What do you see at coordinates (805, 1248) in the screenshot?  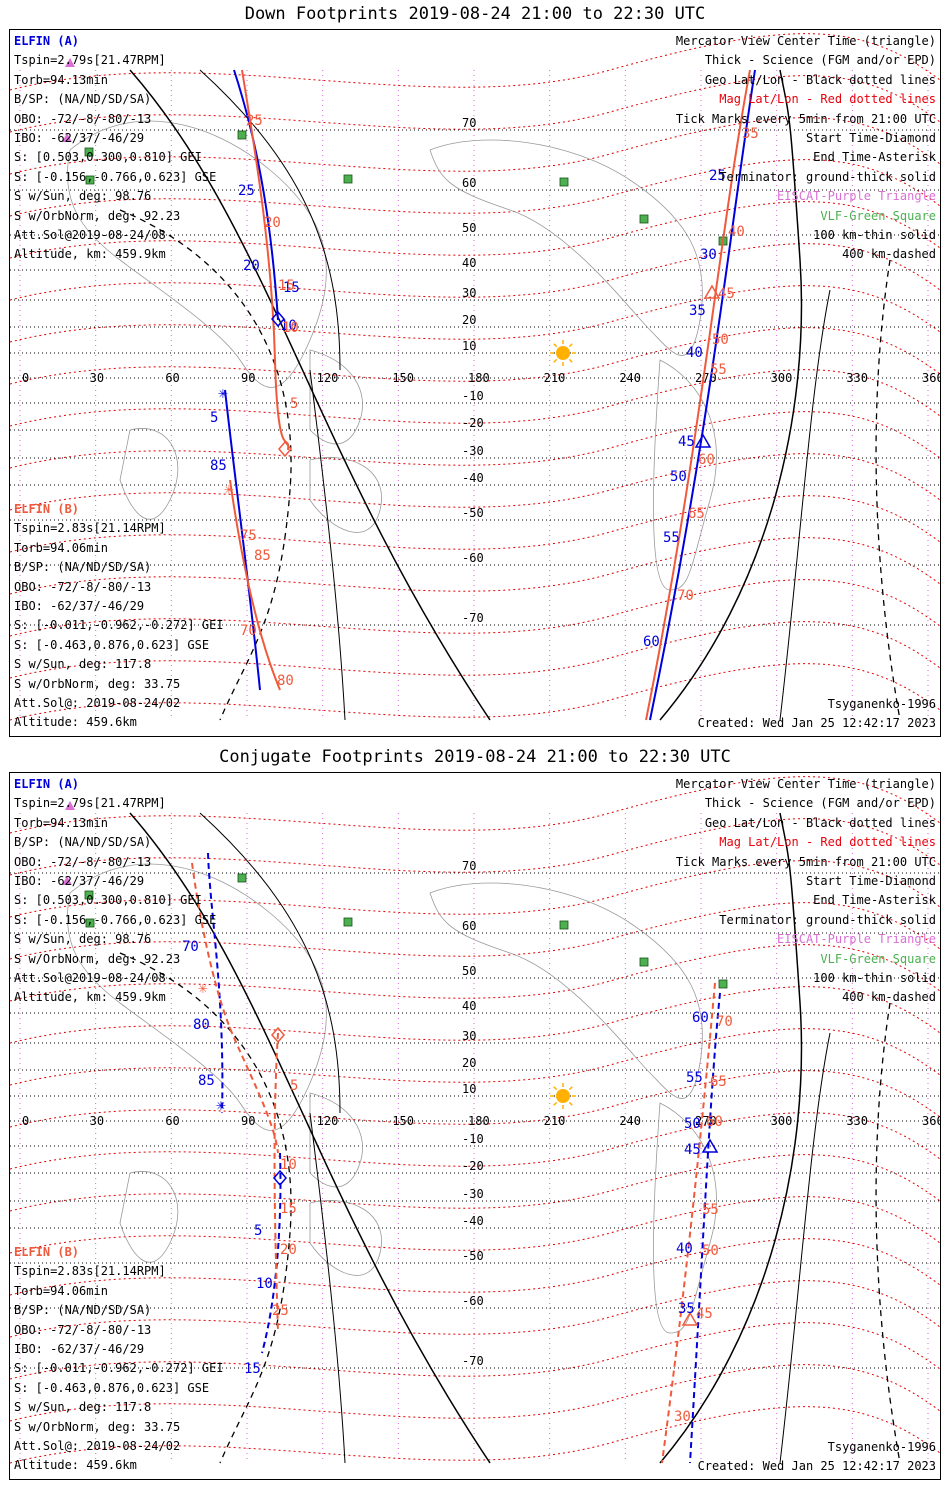 I see `terminator-100km-right` at bounding box center [805, 1248].